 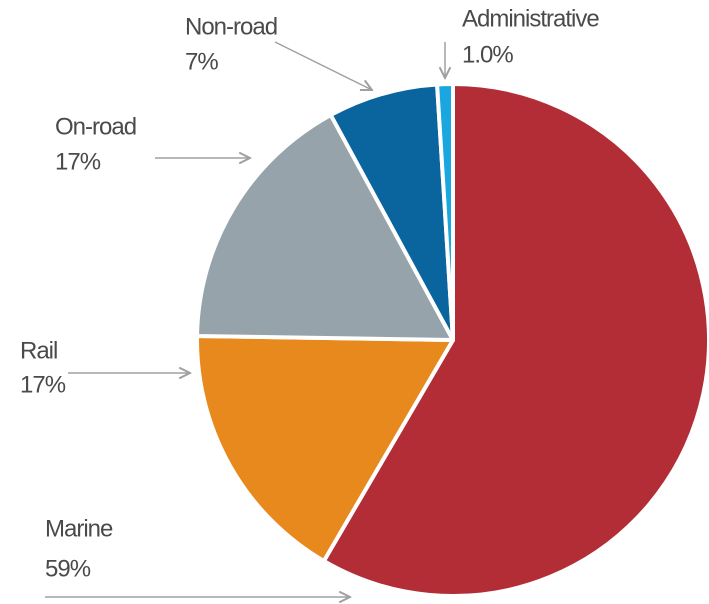 I want to click on slice-label: On-road, so click(x=95, y=126).